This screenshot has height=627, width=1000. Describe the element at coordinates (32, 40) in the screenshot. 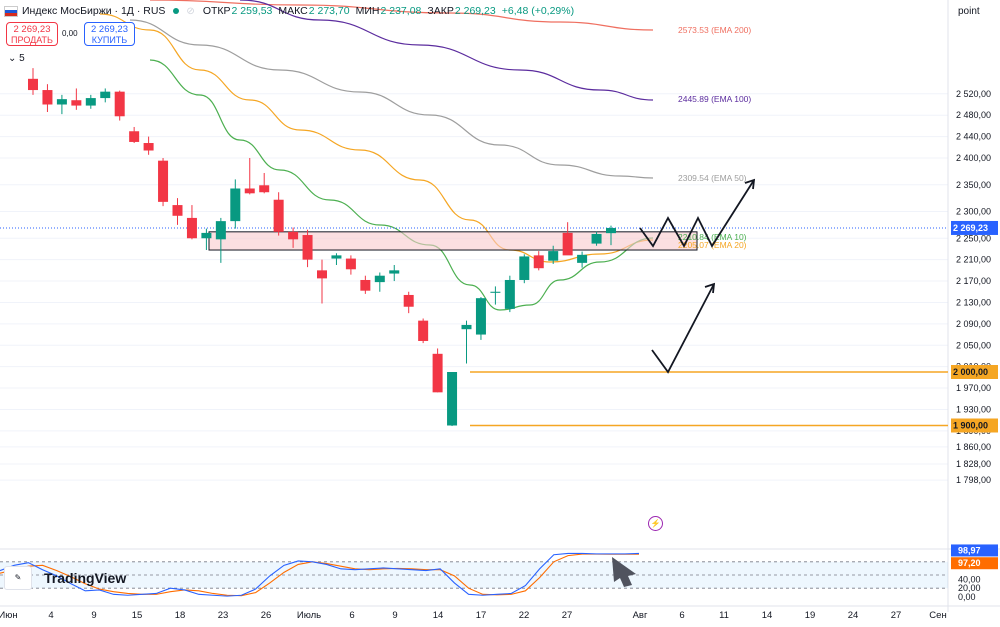

I see `sell-label: ПРОДАТЬ` at that location.